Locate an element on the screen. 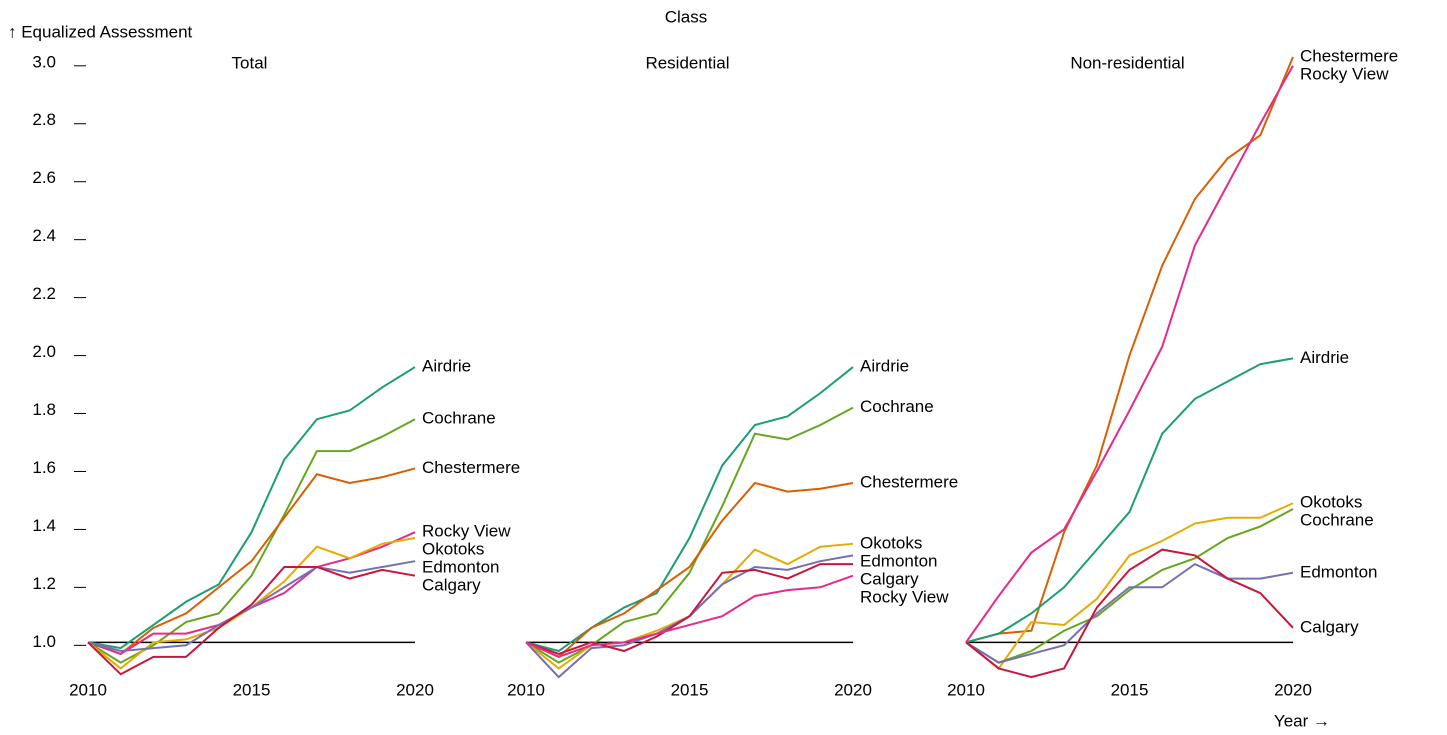 The image size is (1447, 735). y-tick-label: 2.2 is located at coordinates (44, 293).